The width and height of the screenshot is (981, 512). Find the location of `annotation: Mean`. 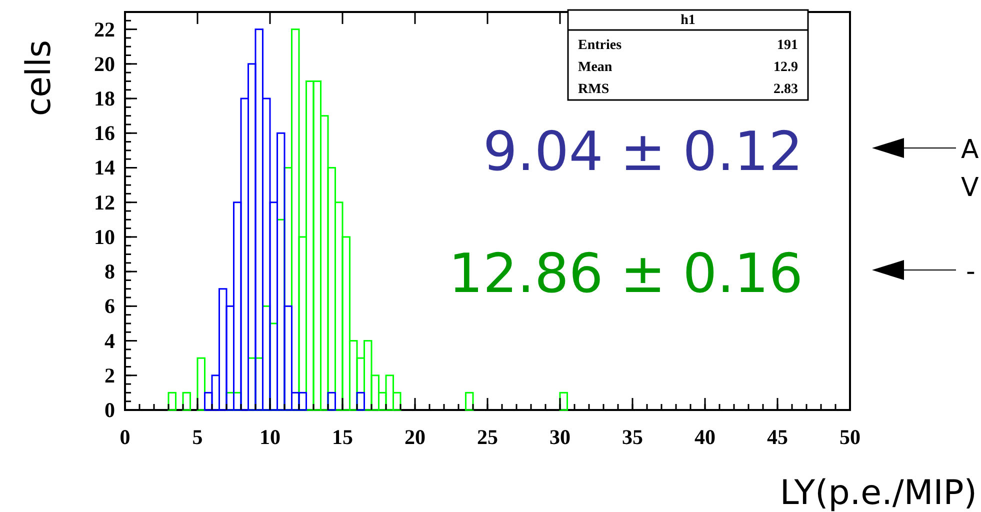

annotation: Mean is located at coordinates (595, 67).